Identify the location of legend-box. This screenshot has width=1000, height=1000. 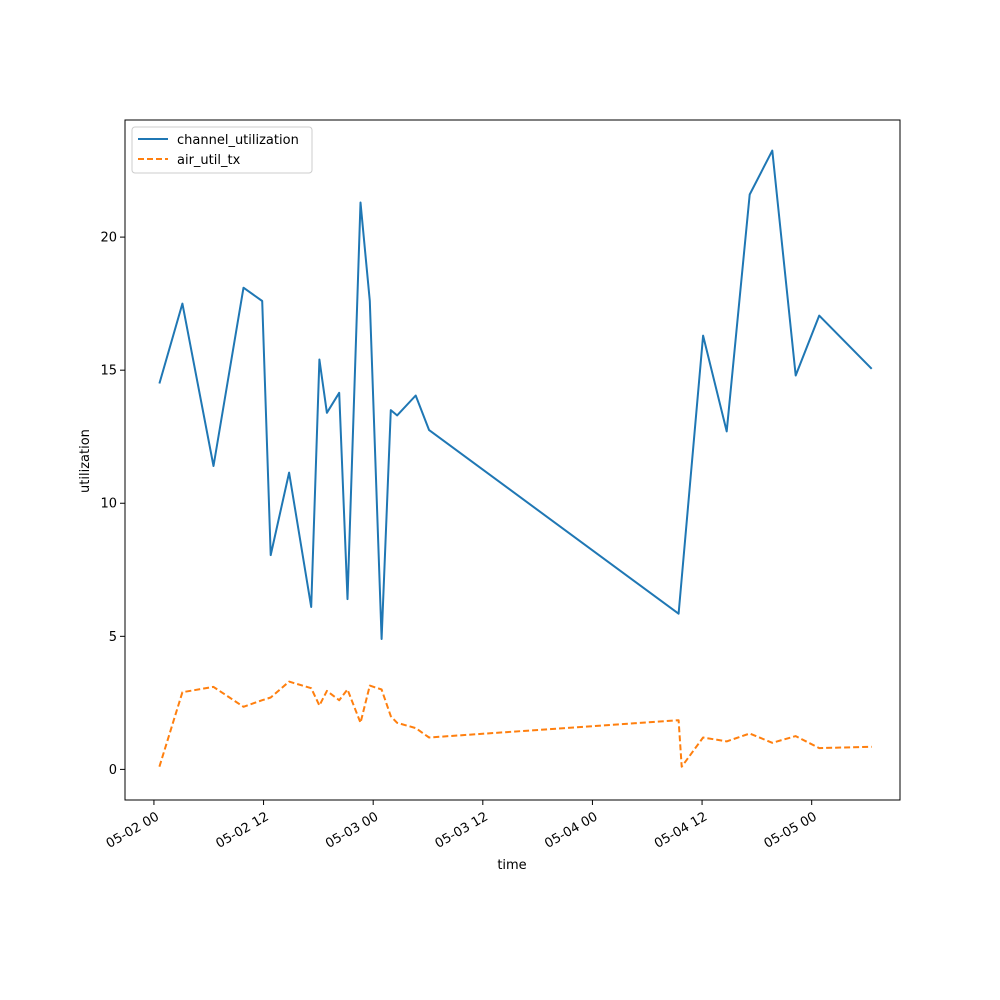
(222, 150).